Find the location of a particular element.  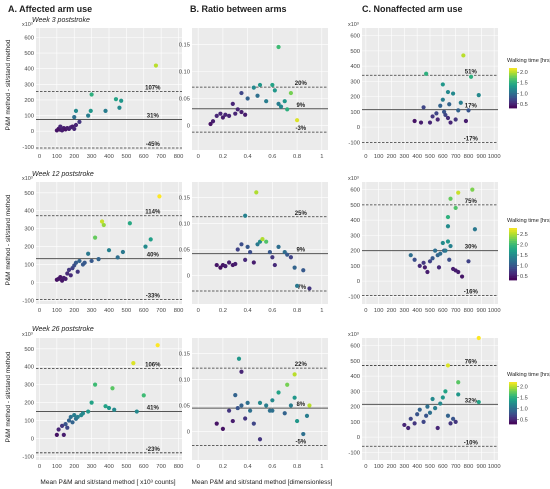

y-axis-label-row2: P&M method - sit/stand method is located at coordinates (8, 239).